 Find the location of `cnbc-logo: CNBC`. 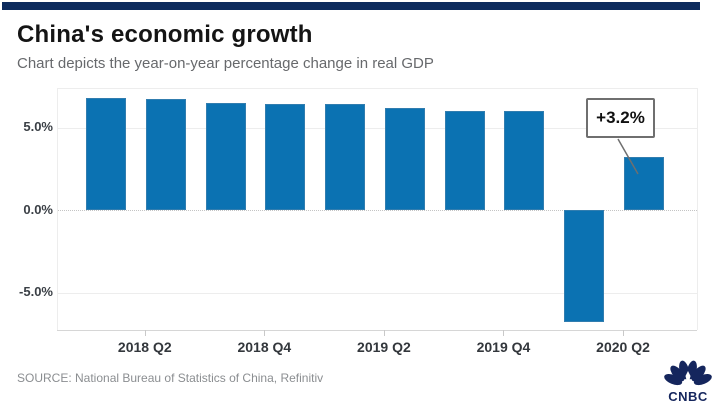

cnbc-logo: CNBC is located at coordinates (688, 381).